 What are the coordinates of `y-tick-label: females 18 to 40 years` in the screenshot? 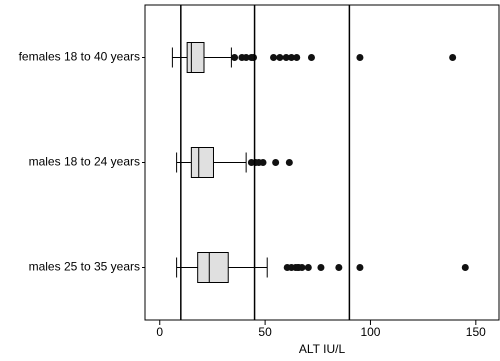 It's located at (79, 57).